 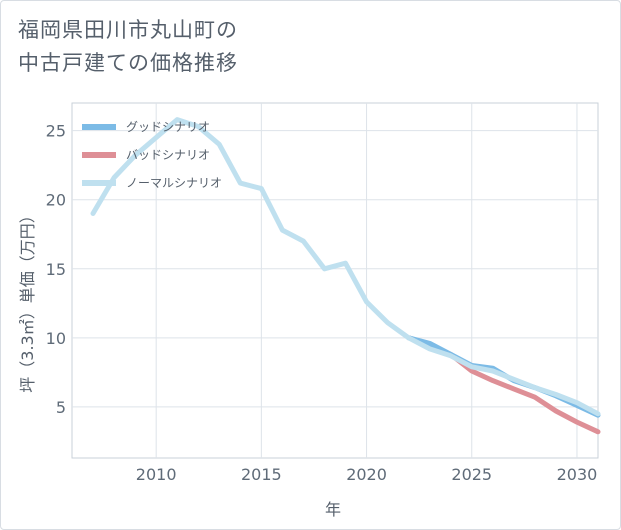 I want to click on y-axis-label: 坪（3.3㎡）単価（万円）, so click(x=27, y=299).